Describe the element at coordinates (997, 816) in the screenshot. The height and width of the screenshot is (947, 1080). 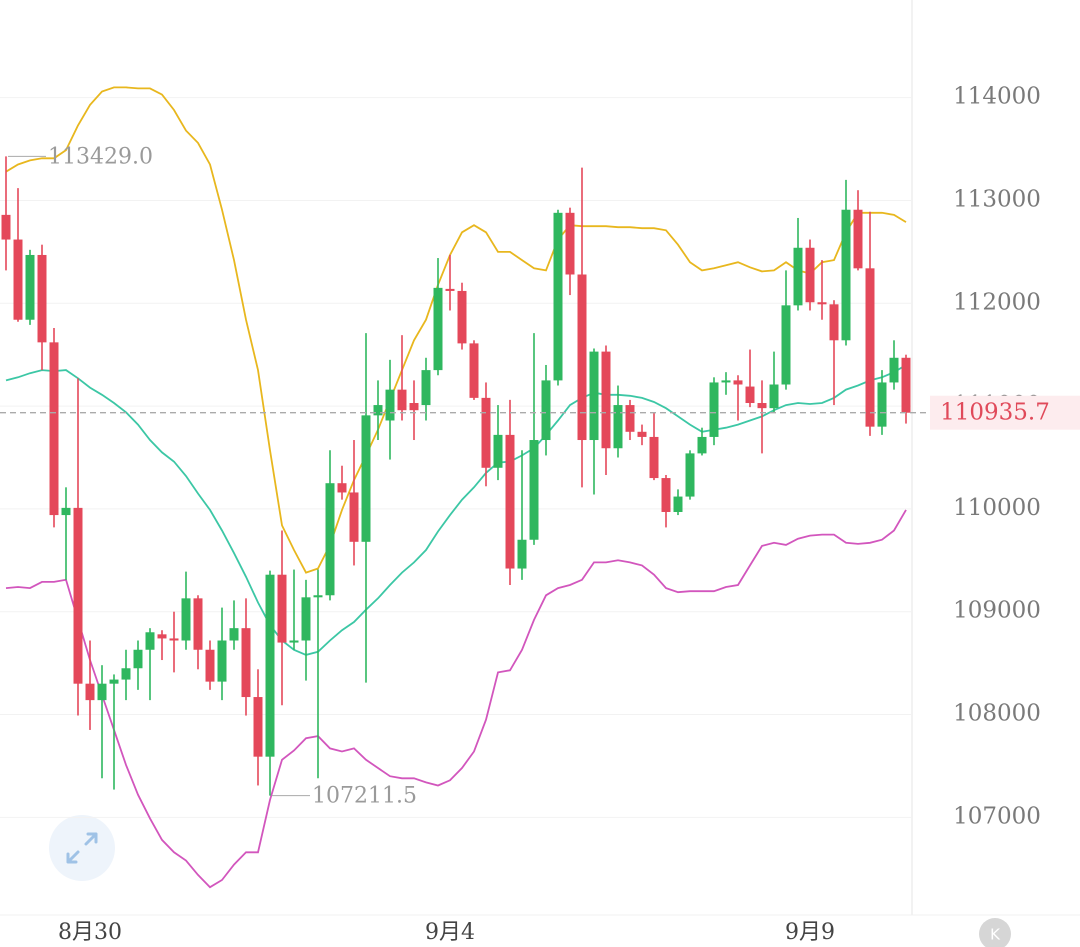
I see `y-tick-label: 107000` at that location.